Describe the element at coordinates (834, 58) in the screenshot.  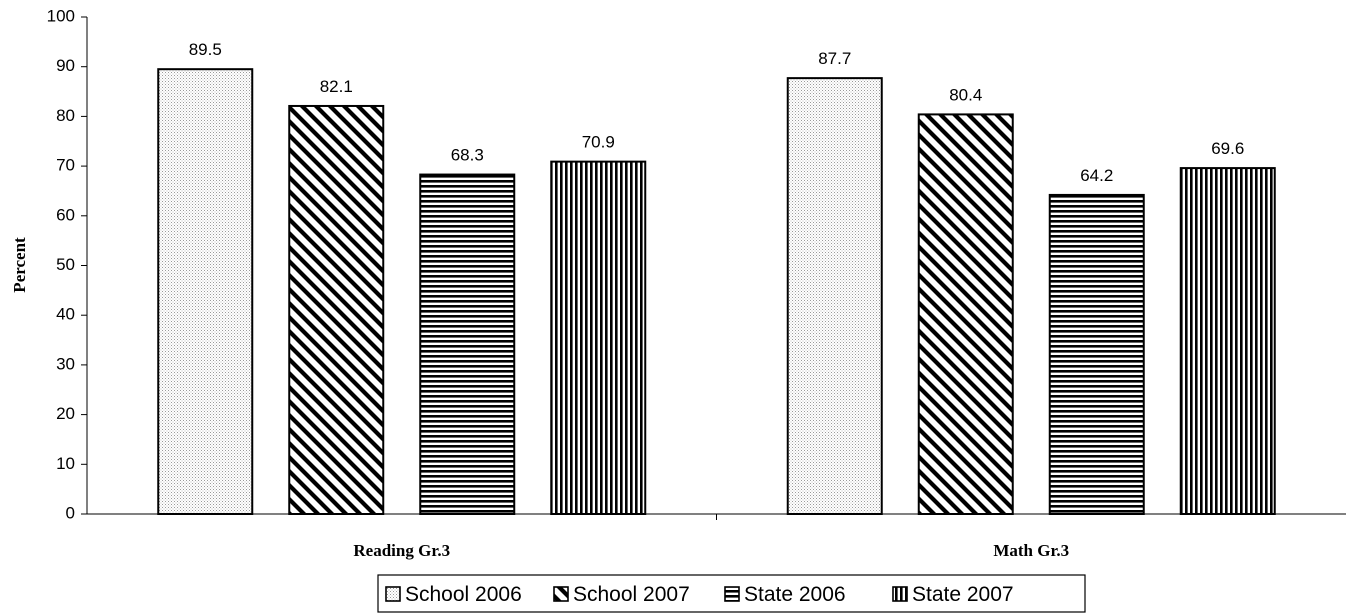
I see `data-label: 87.7` at that location.